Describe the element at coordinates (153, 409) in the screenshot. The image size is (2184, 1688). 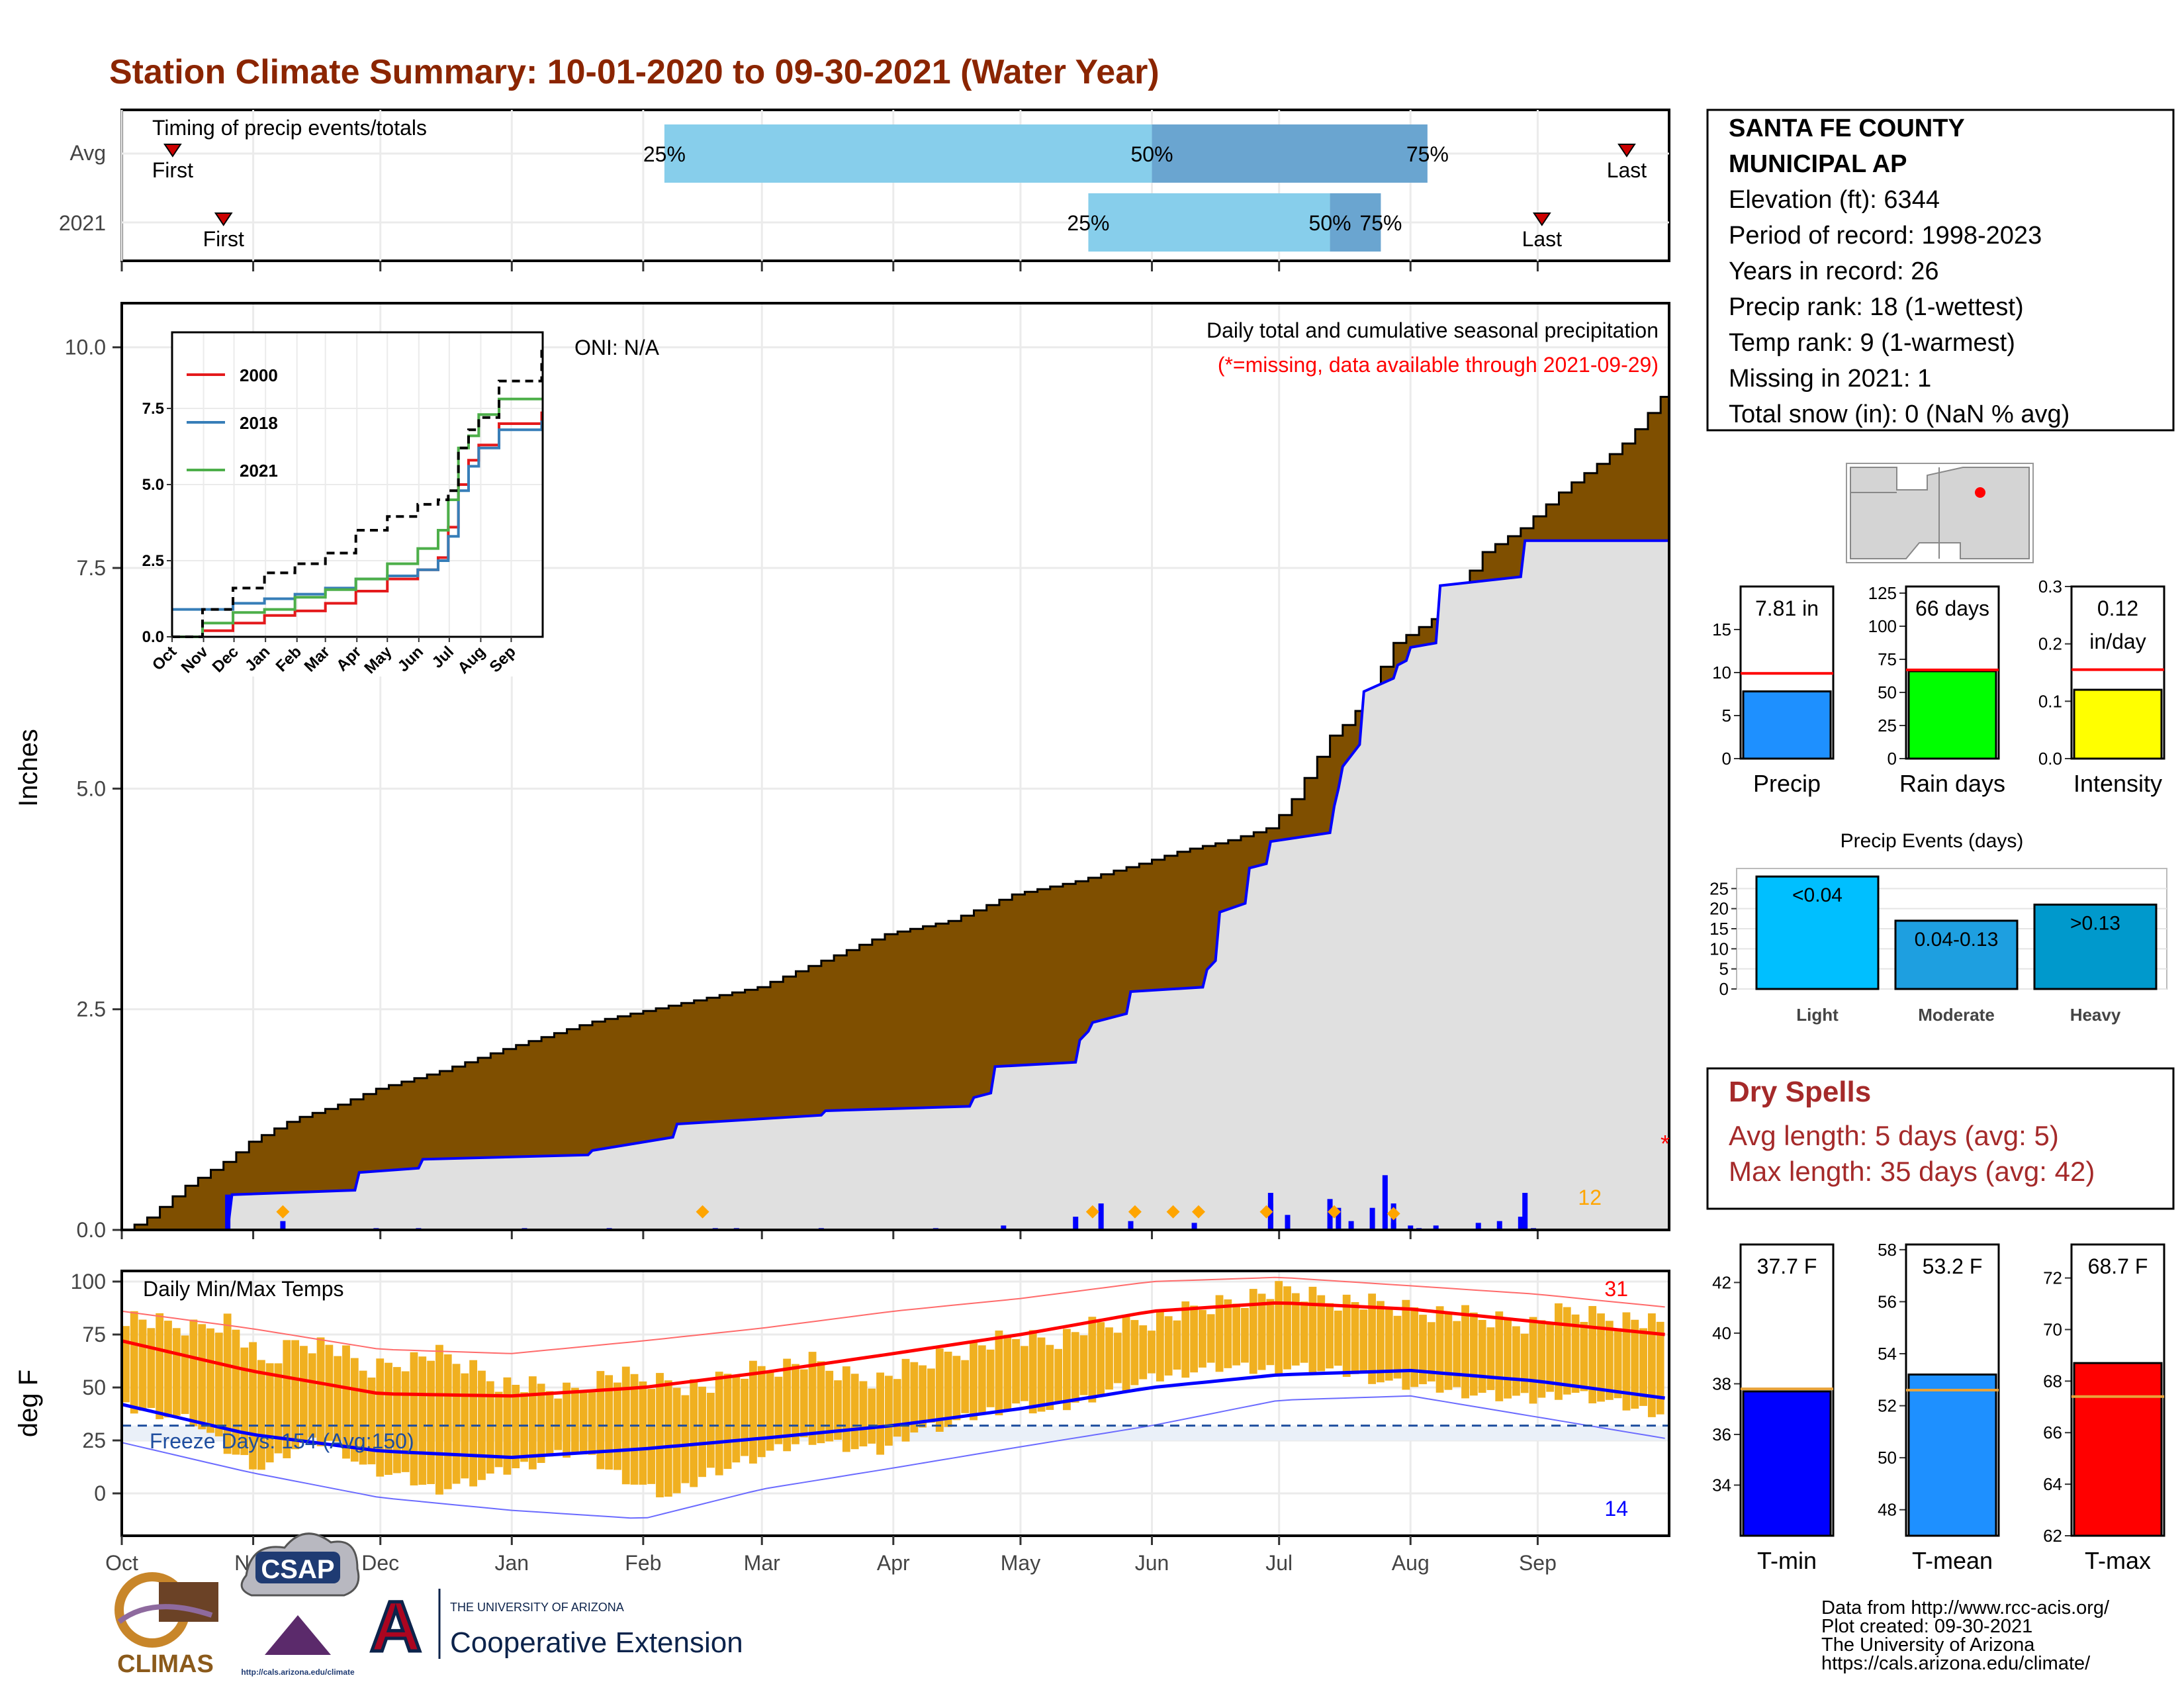
I see `inset-ytick-label: 7.5` at that location.